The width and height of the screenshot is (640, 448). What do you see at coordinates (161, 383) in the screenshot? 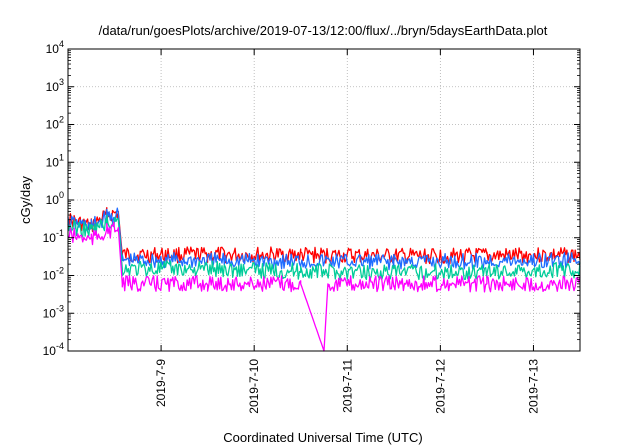
I see `x-tick-label: 2019-7-9` at bounding box center [161, 383].